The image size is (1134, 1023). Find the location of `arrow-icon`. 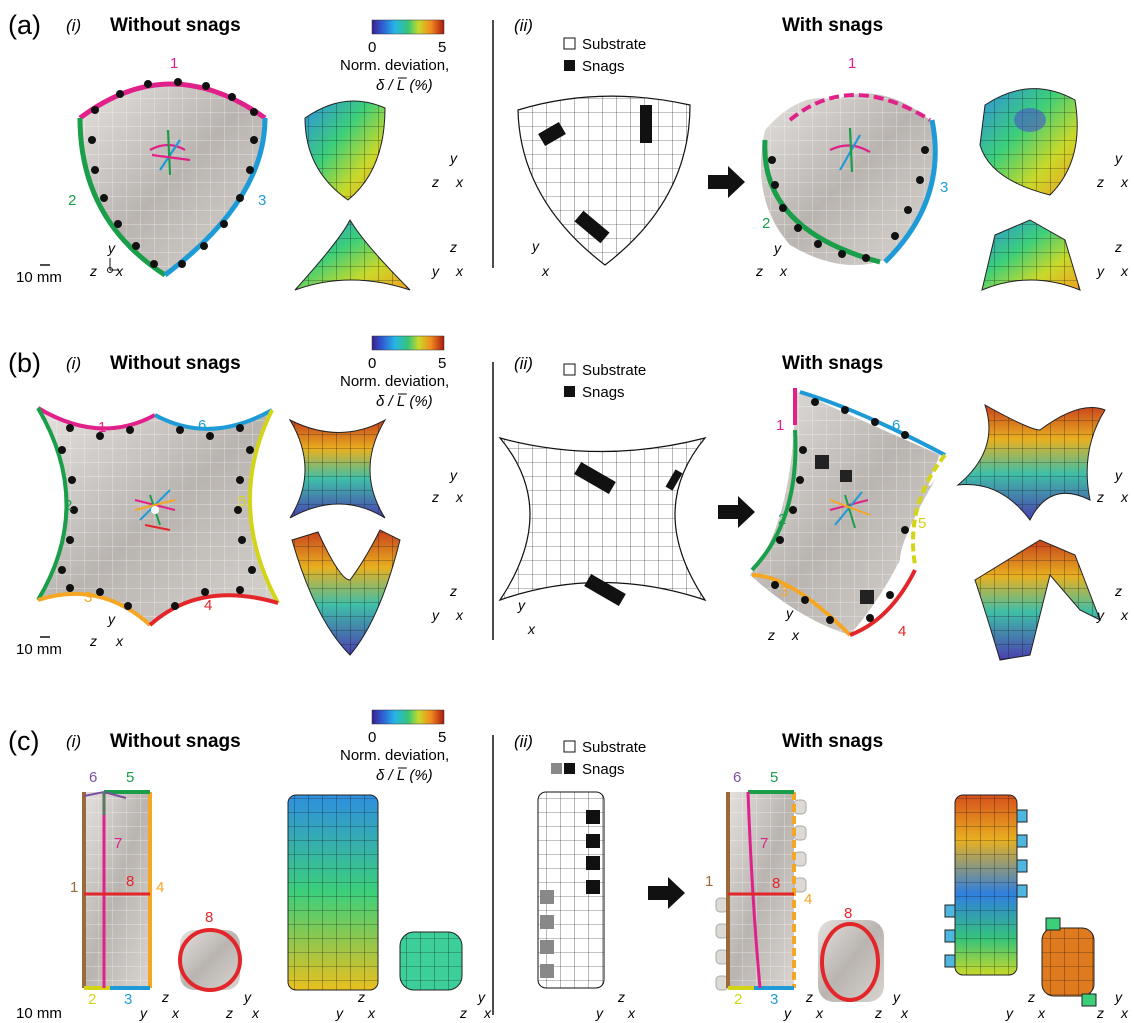

arrow-icon is located at coordinates (666, 893).